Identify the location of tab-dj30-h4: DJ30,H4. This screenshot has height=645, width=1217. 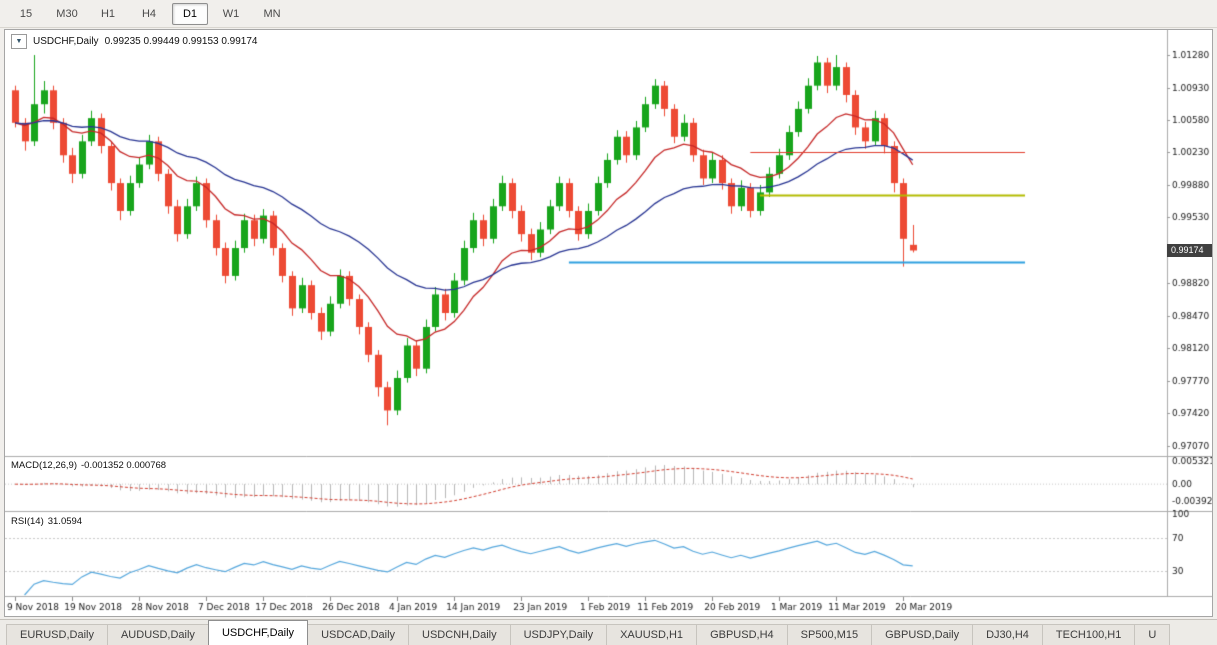
(1007, 634).